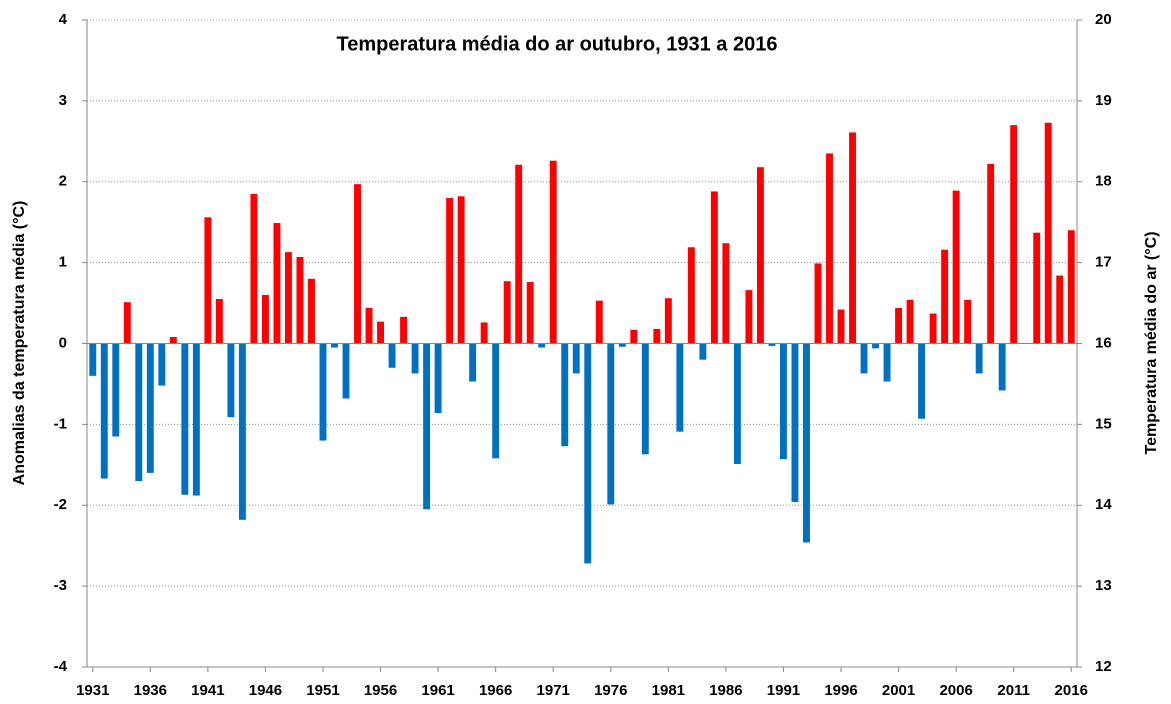 This screenshot has width=1171, height=704. What do you see at coordinates (63, 100) in the screenshot?
I see `y-tick-label: 3` at bounding box center [63, 100].